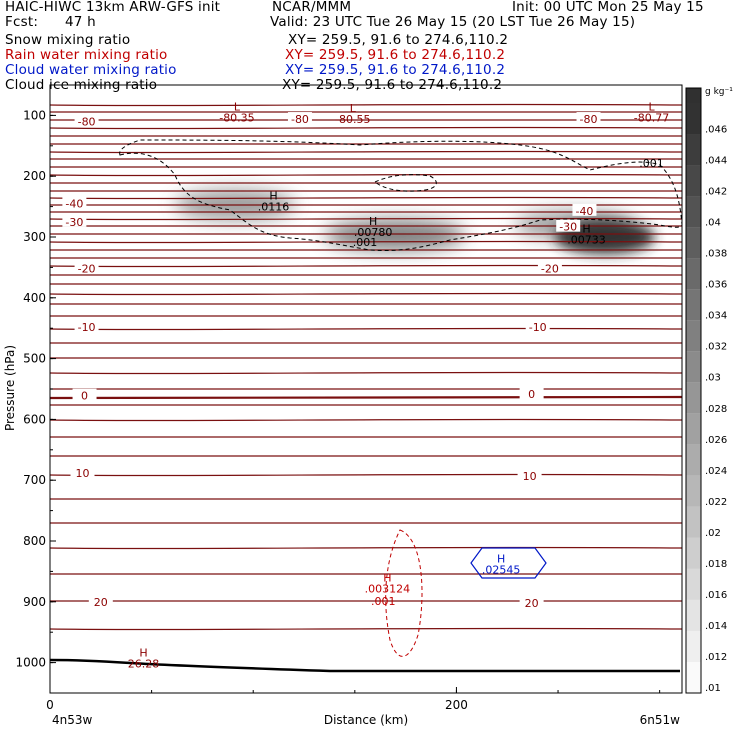 The height and width of the screenshot is (740, 740). What do you see at coordinates (586, 240) in the screenshot?
I see `extremum-value: .00733` at bounding box center [586, 240].